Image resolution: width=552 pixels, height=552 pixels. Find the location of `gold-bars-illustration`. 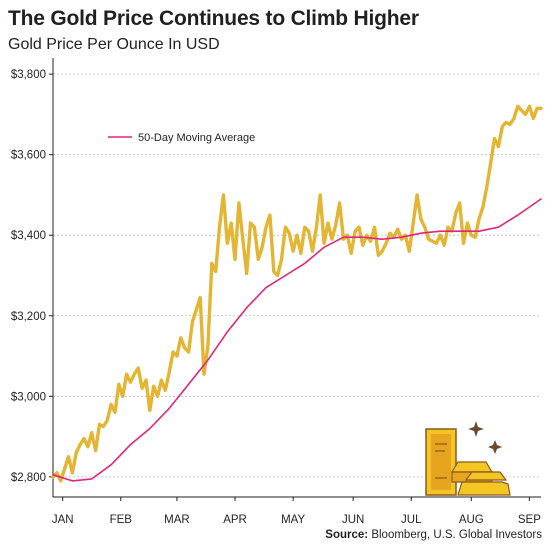

gold-bars-illustration is located at coordinates (468, 458).